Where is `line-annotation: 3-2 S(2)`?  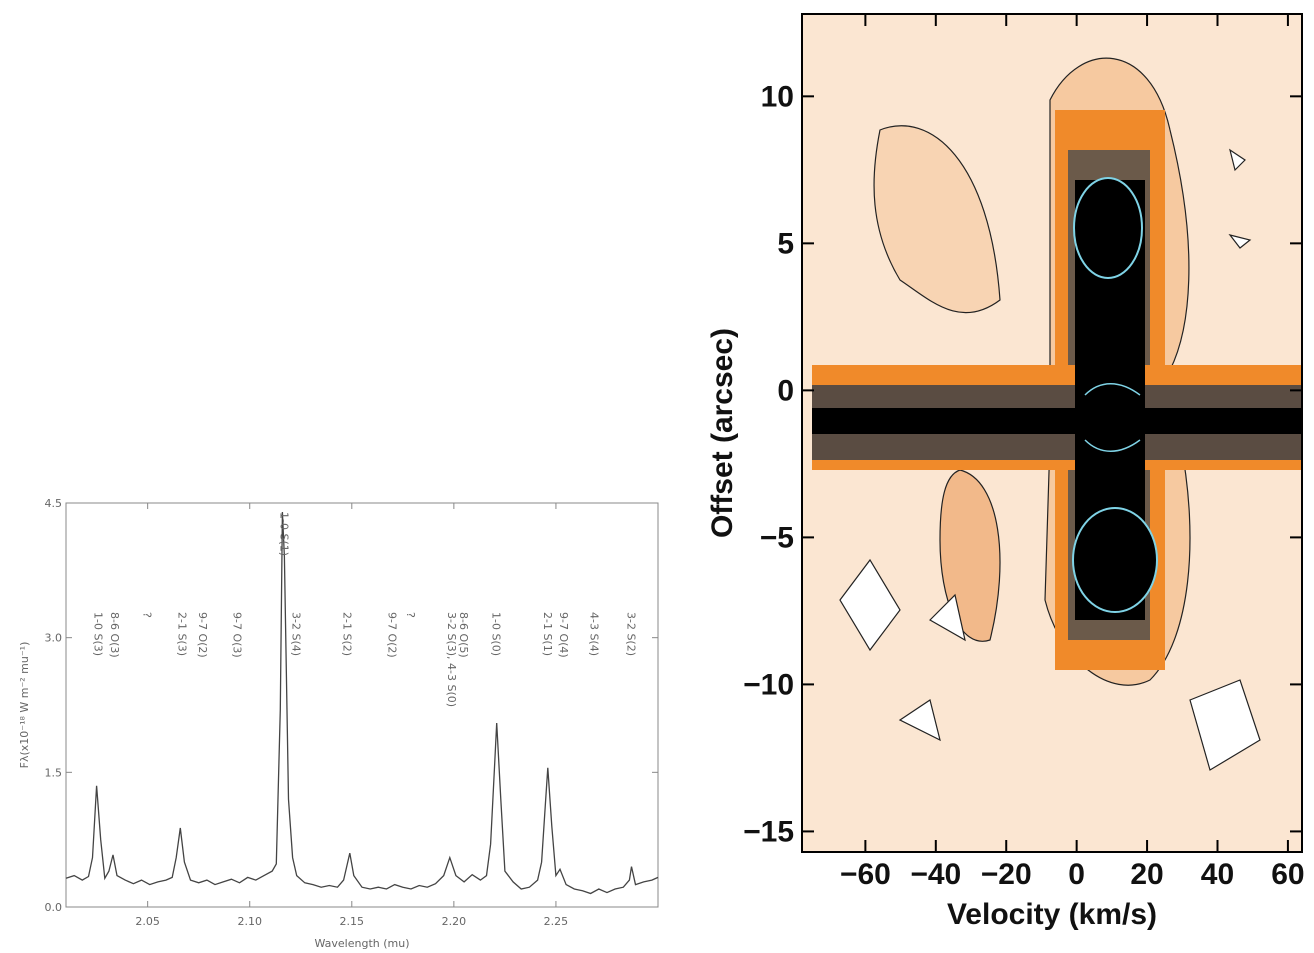 line-annotation: 3-2 S(2) is located at coordinates (630, 634).